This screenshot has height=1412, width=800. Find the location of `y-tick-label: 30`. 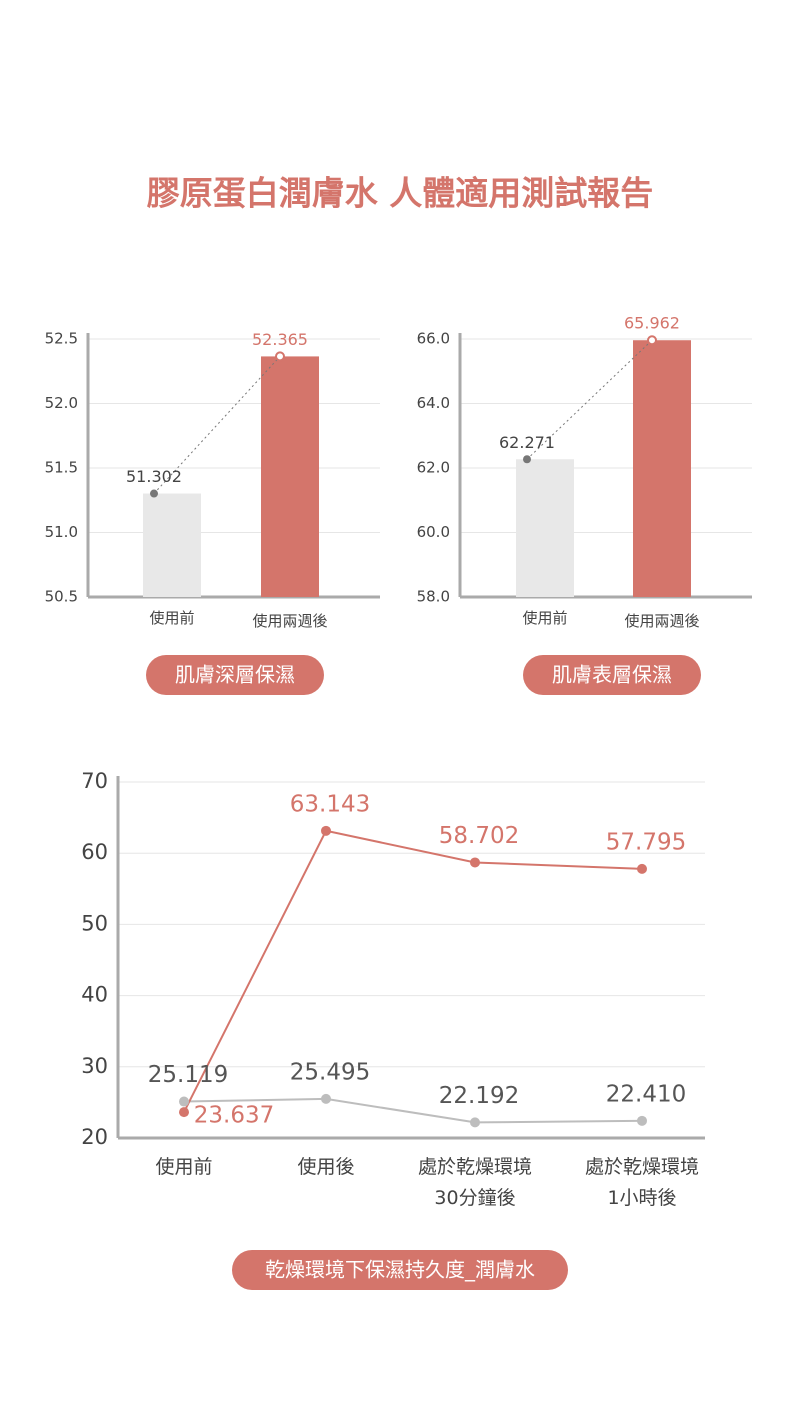

y-tick-label: 30 is located at coordinates (94, 1066).